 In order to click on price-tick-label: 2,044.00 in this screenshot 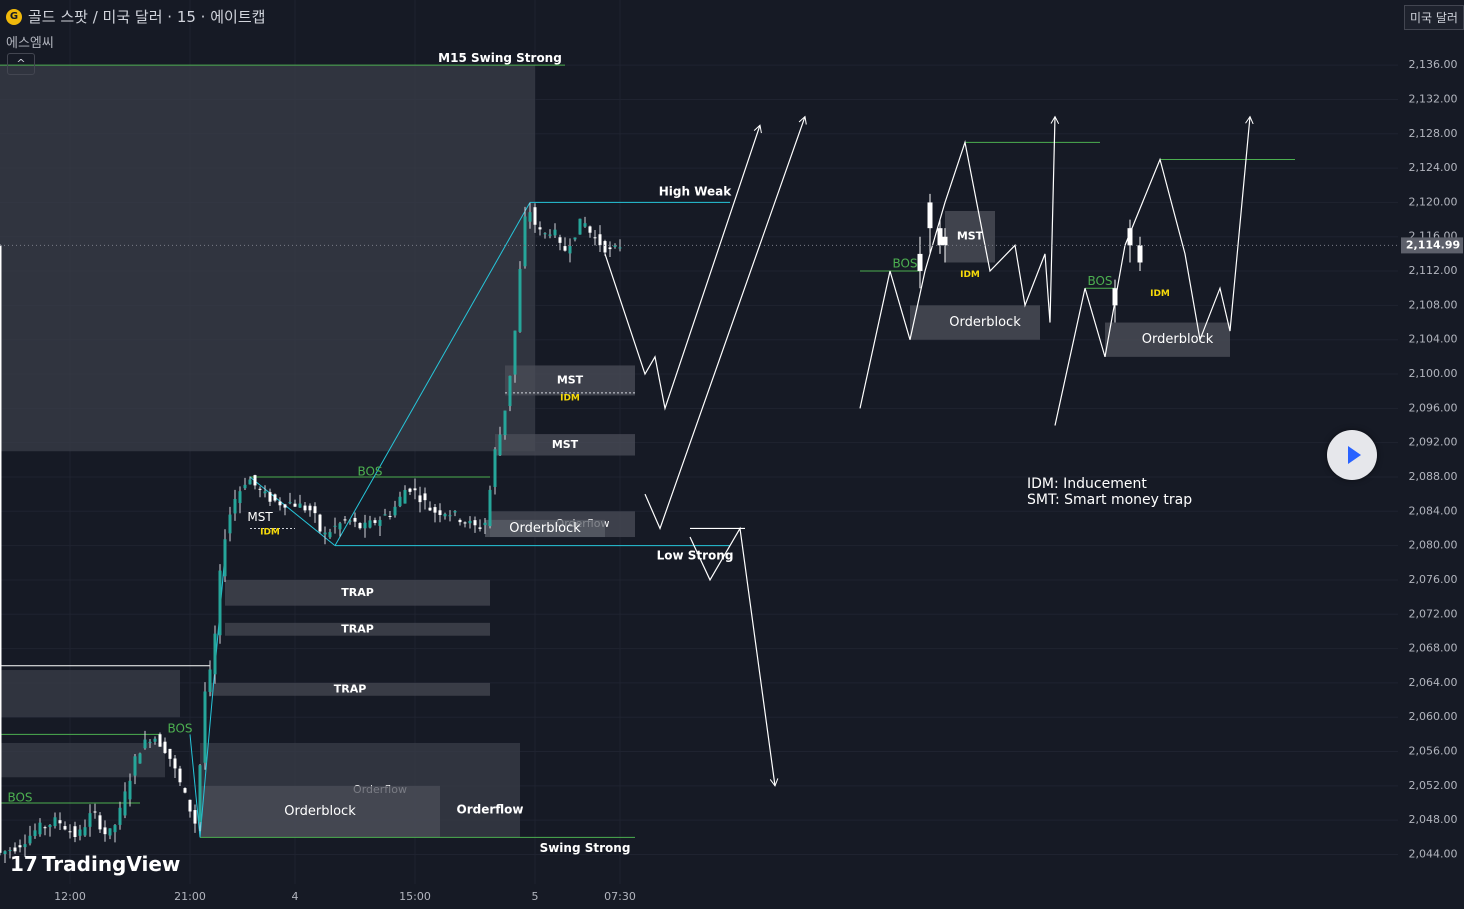, I will do `click(1433, 854)`.